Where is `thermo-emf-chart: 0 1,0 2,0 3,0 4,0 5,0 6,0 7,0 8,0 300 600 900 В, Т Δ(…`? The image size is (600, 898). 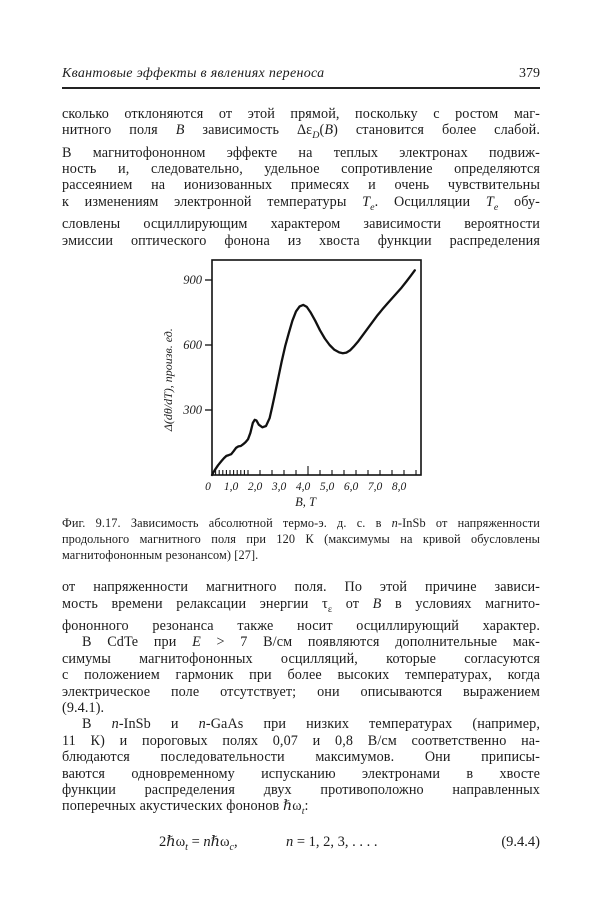 thermo-emf-chart: 0 1,0 2,0 3,0 4,0 5,0 6,0 7,0 8,0 300 600 900 В, Т Δ(… is located at coordinates (291, 384).